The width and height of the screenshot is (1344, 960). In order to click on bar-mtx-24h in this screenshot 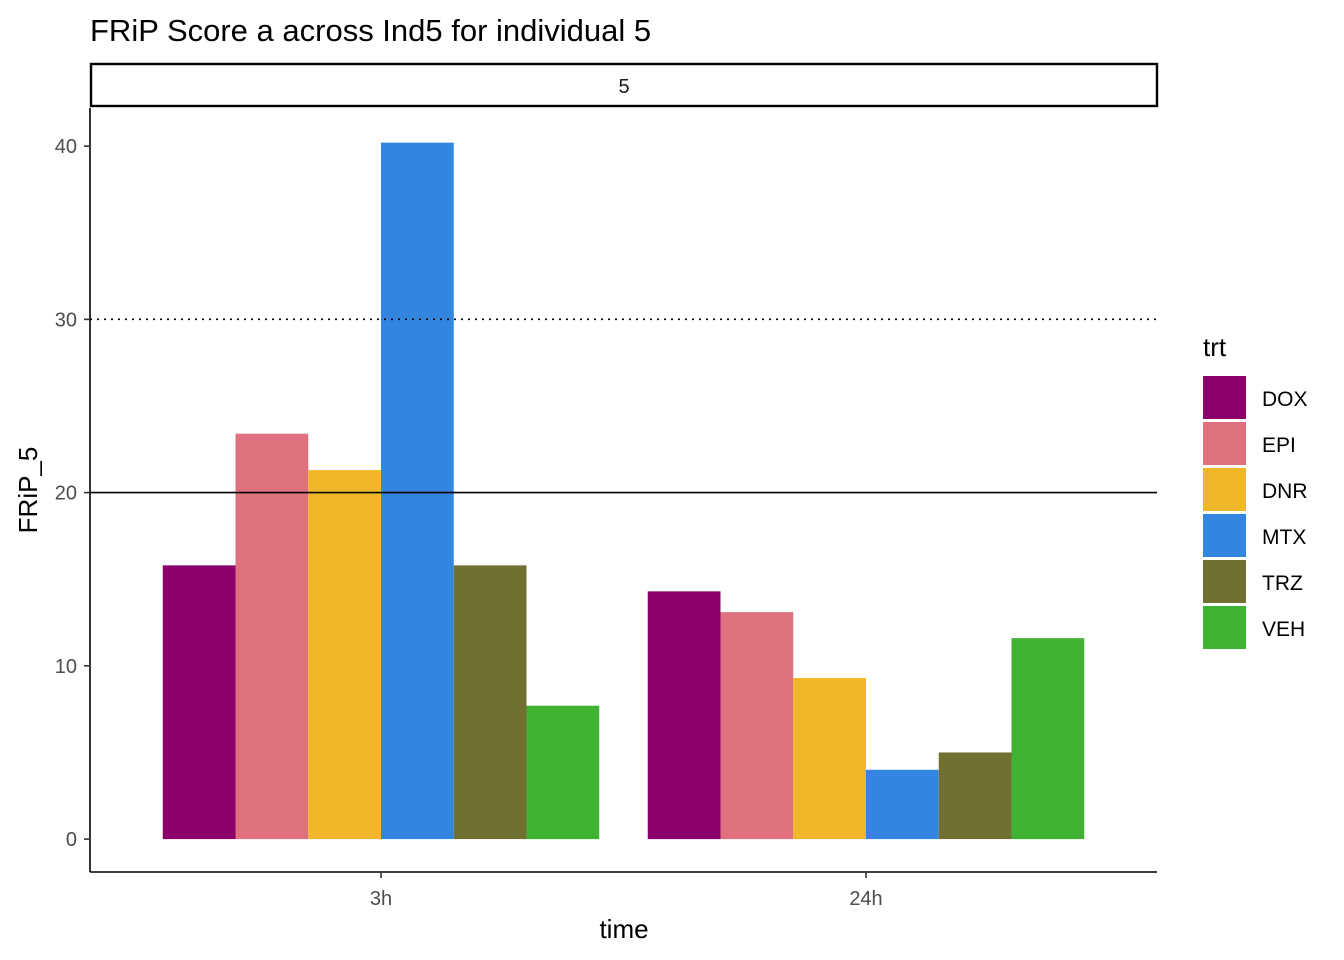, I will do `click(902, 804)`.